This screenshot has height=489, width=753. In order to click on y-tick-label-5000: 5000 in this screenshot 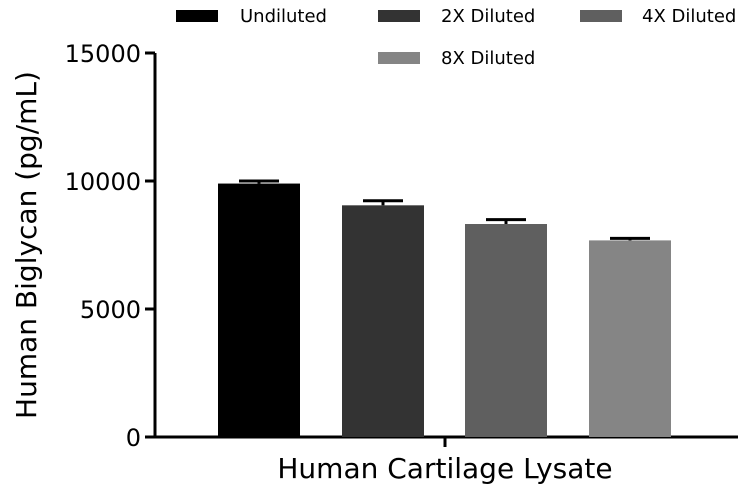, I will do `click(110, 310)`.